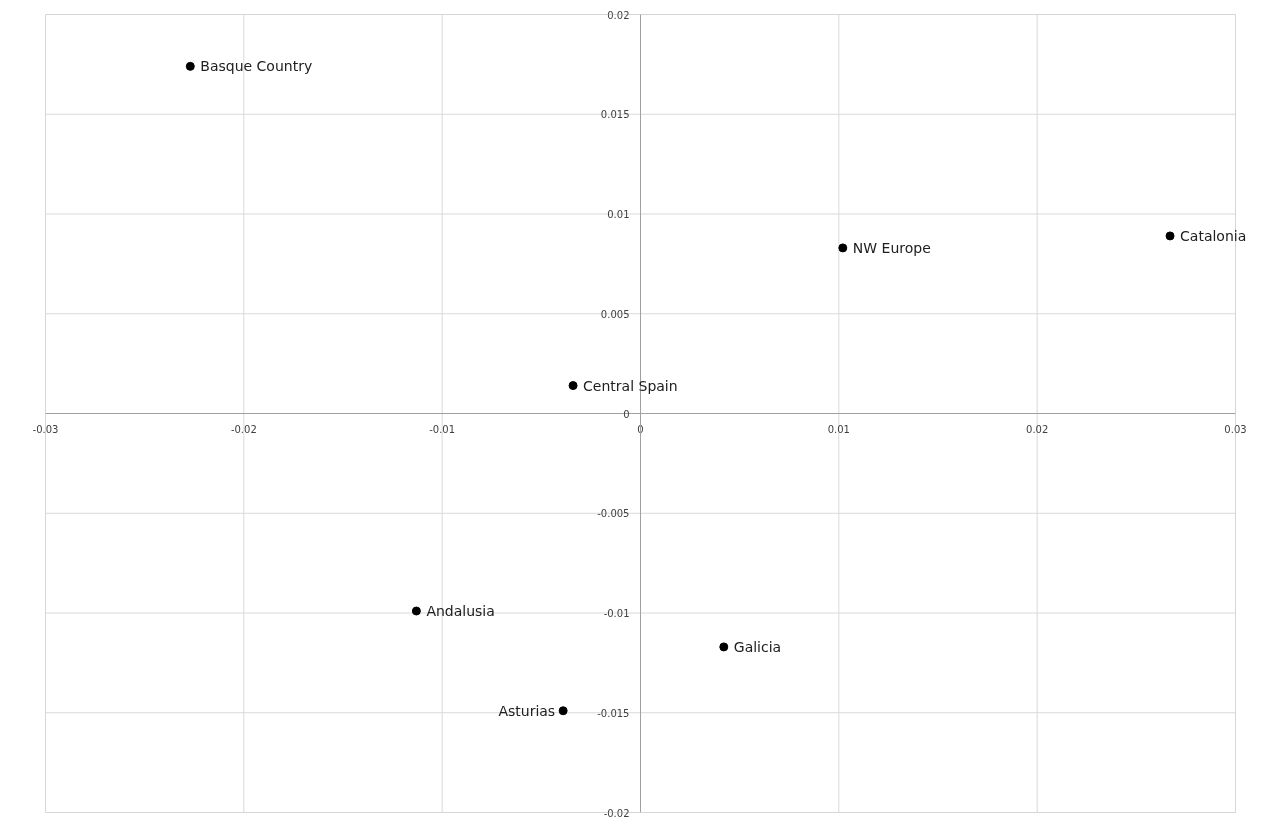  Describe the element at coordinates (630, 385) in the screenshot. I see `annotation: Central Spain` at that location.